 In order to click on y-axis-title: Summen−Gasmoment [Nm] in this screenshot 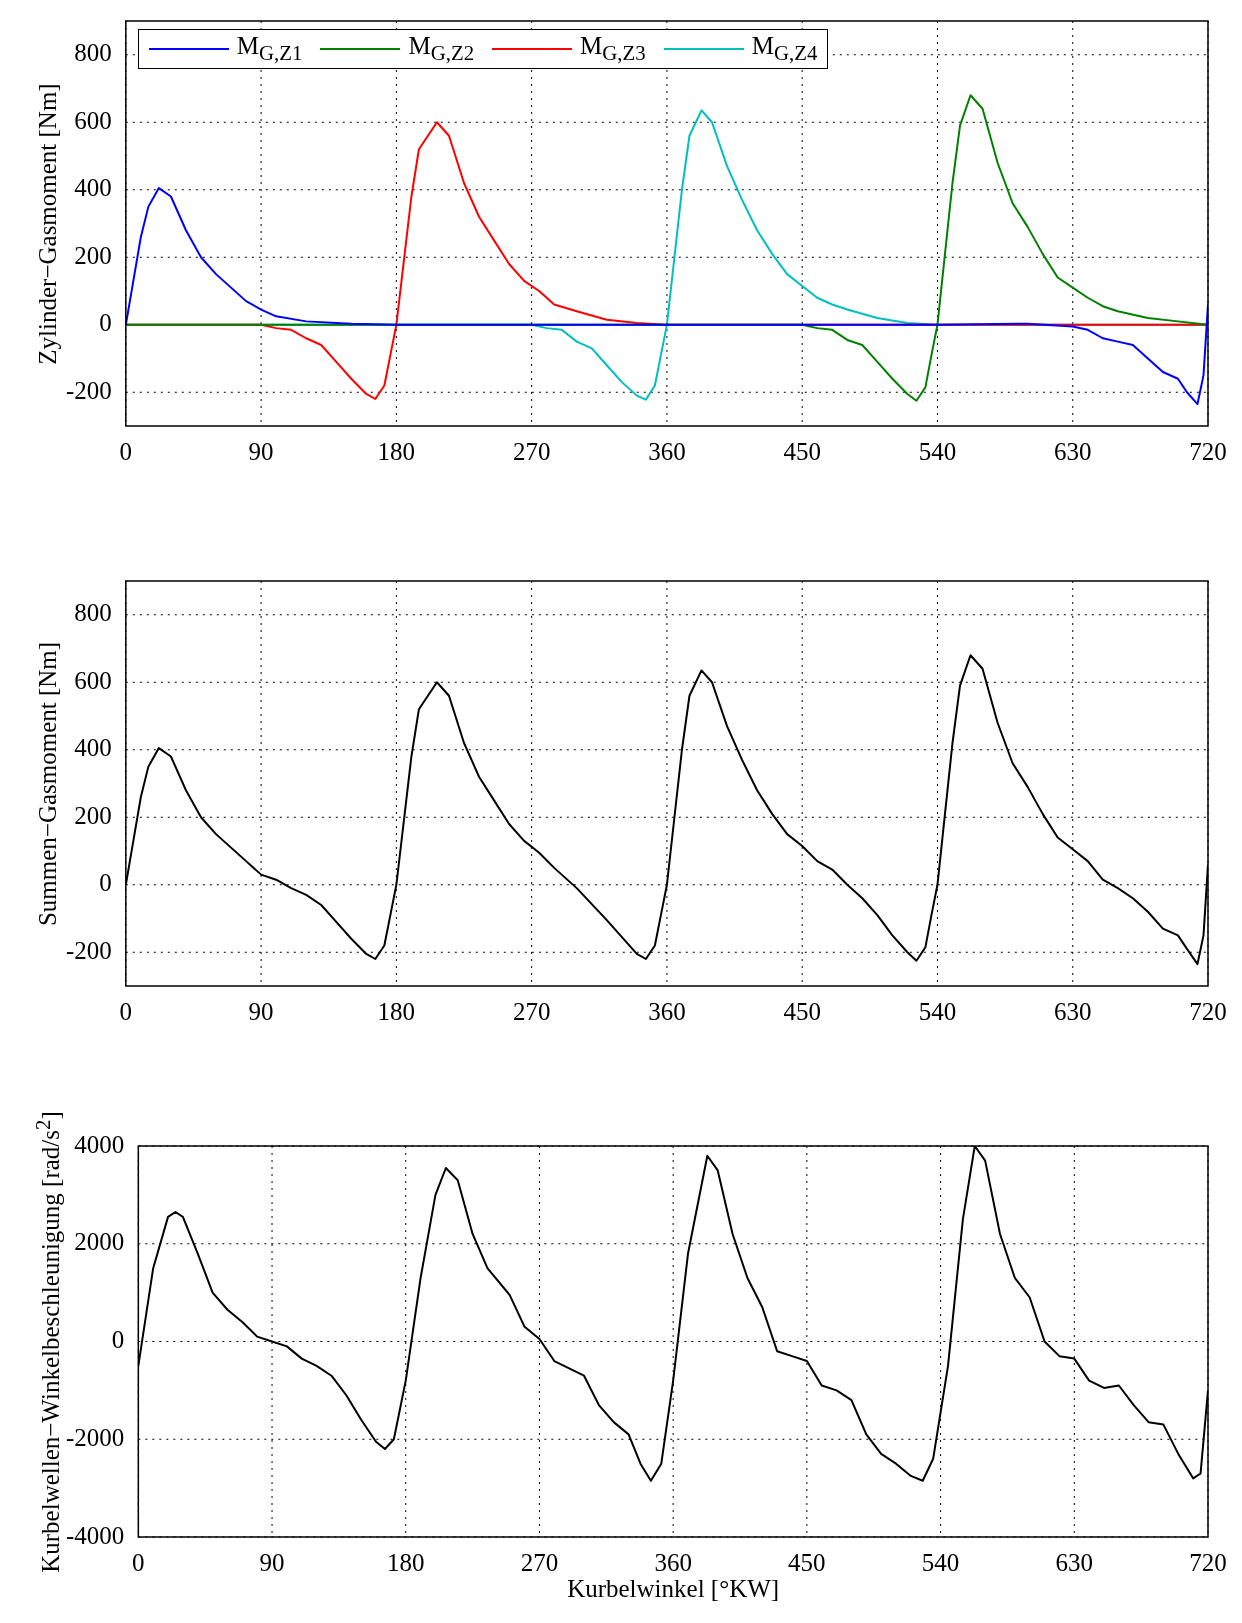, I will do `click(48, 783)`.